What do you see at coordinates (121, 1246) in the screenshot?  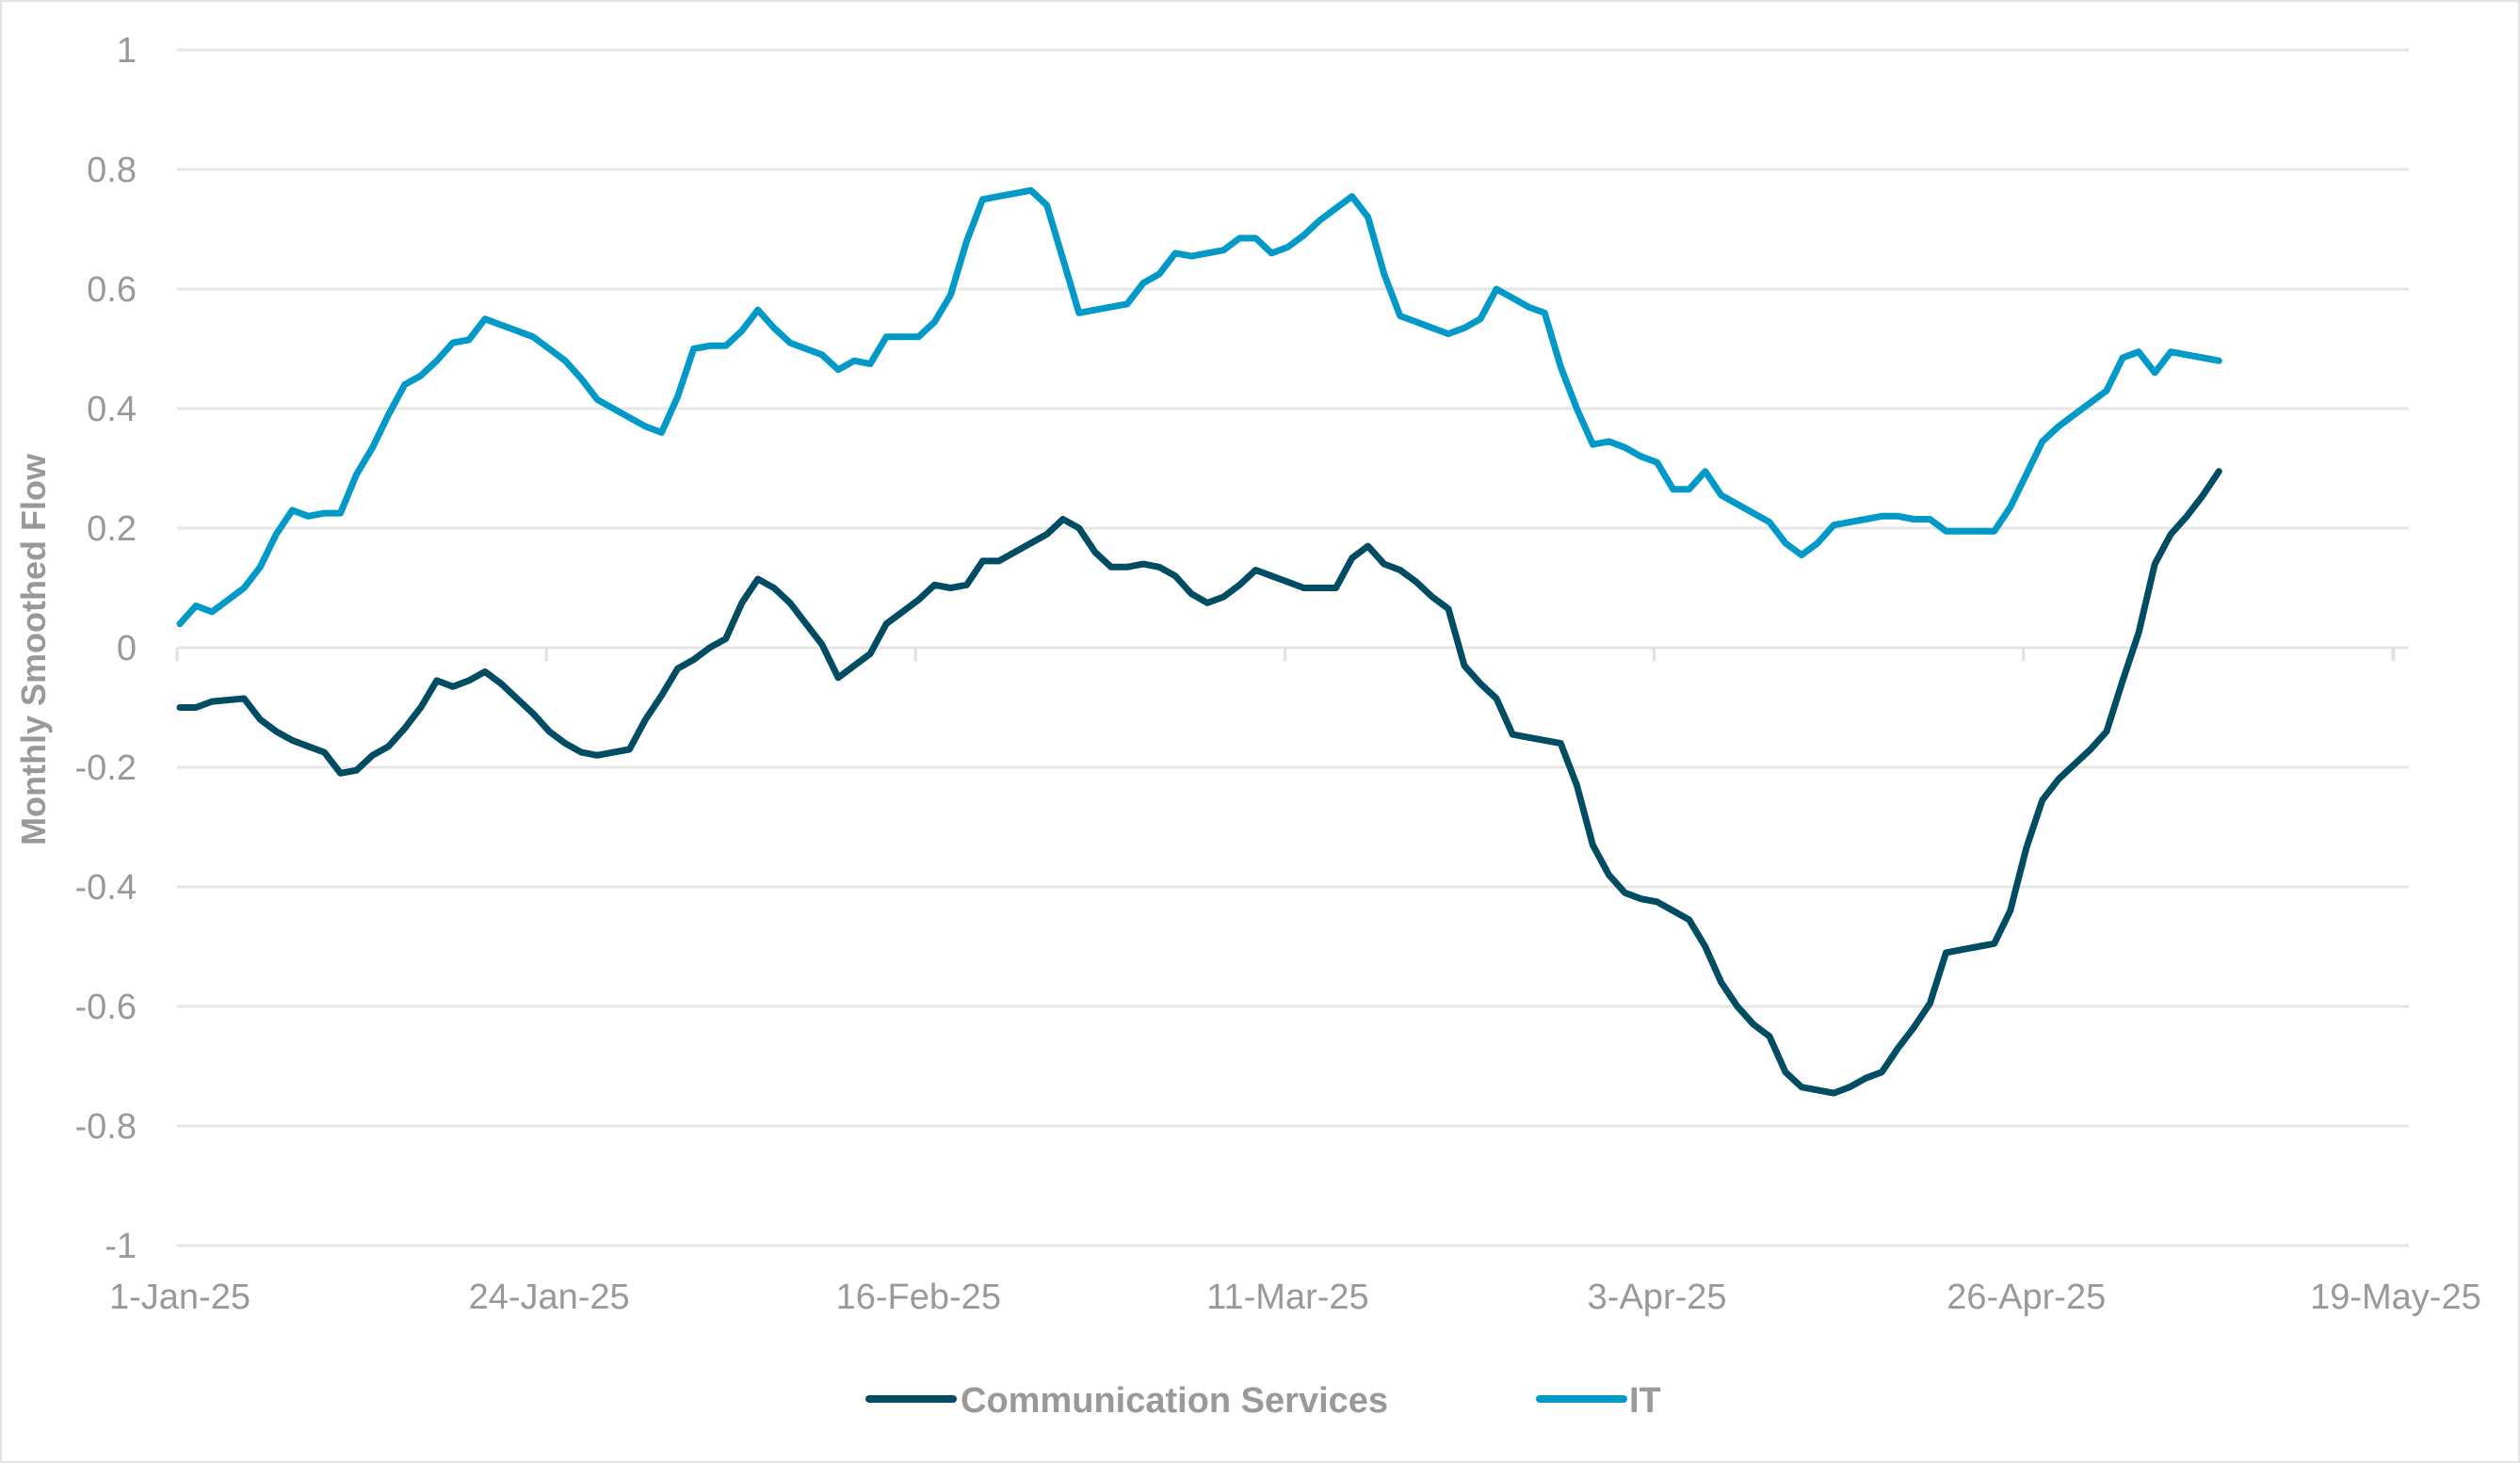 I see `y-tick-label: -1` at bounding box center [121, 1246].